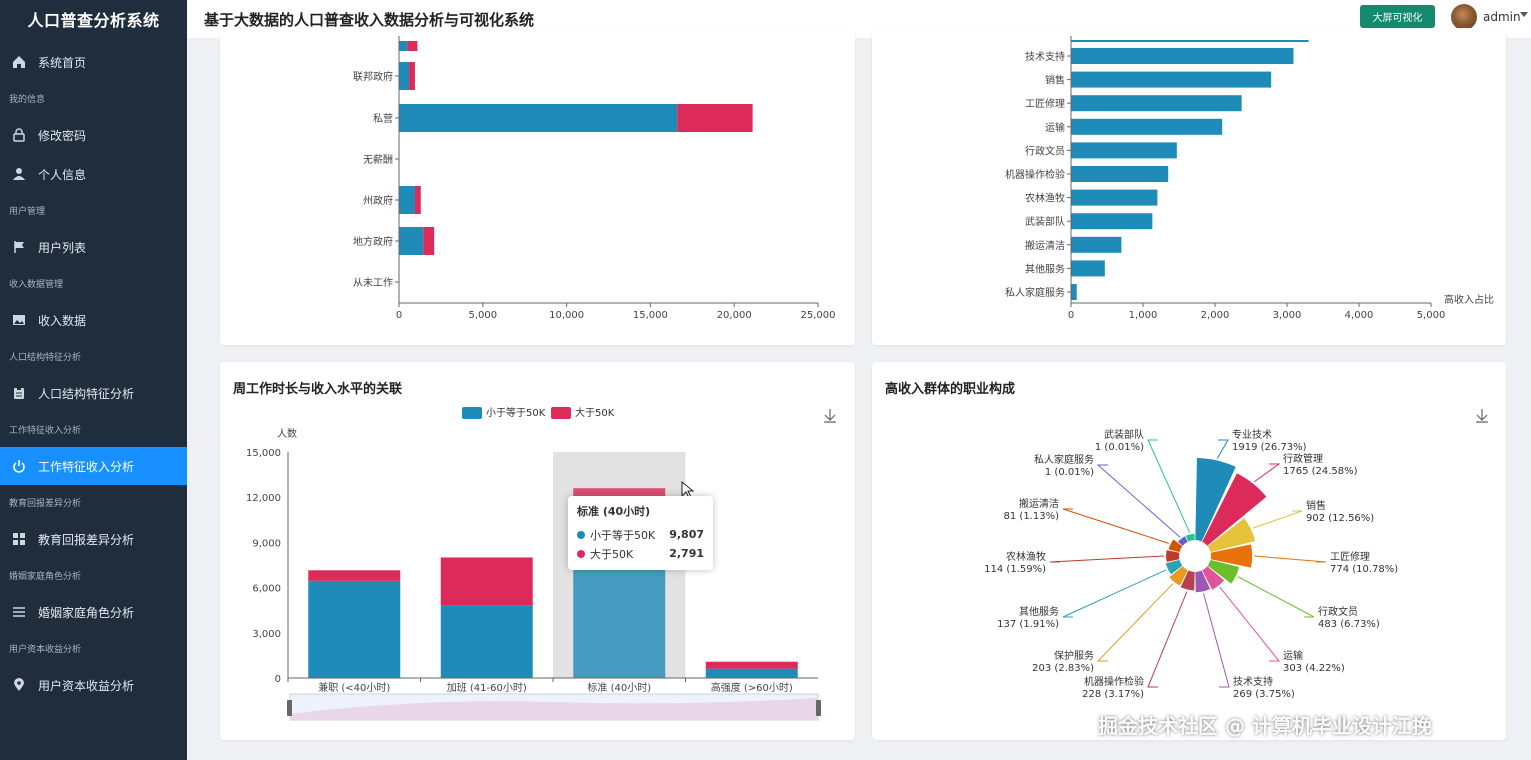  I want to click on category-label: 销售, so click(1055, 80).